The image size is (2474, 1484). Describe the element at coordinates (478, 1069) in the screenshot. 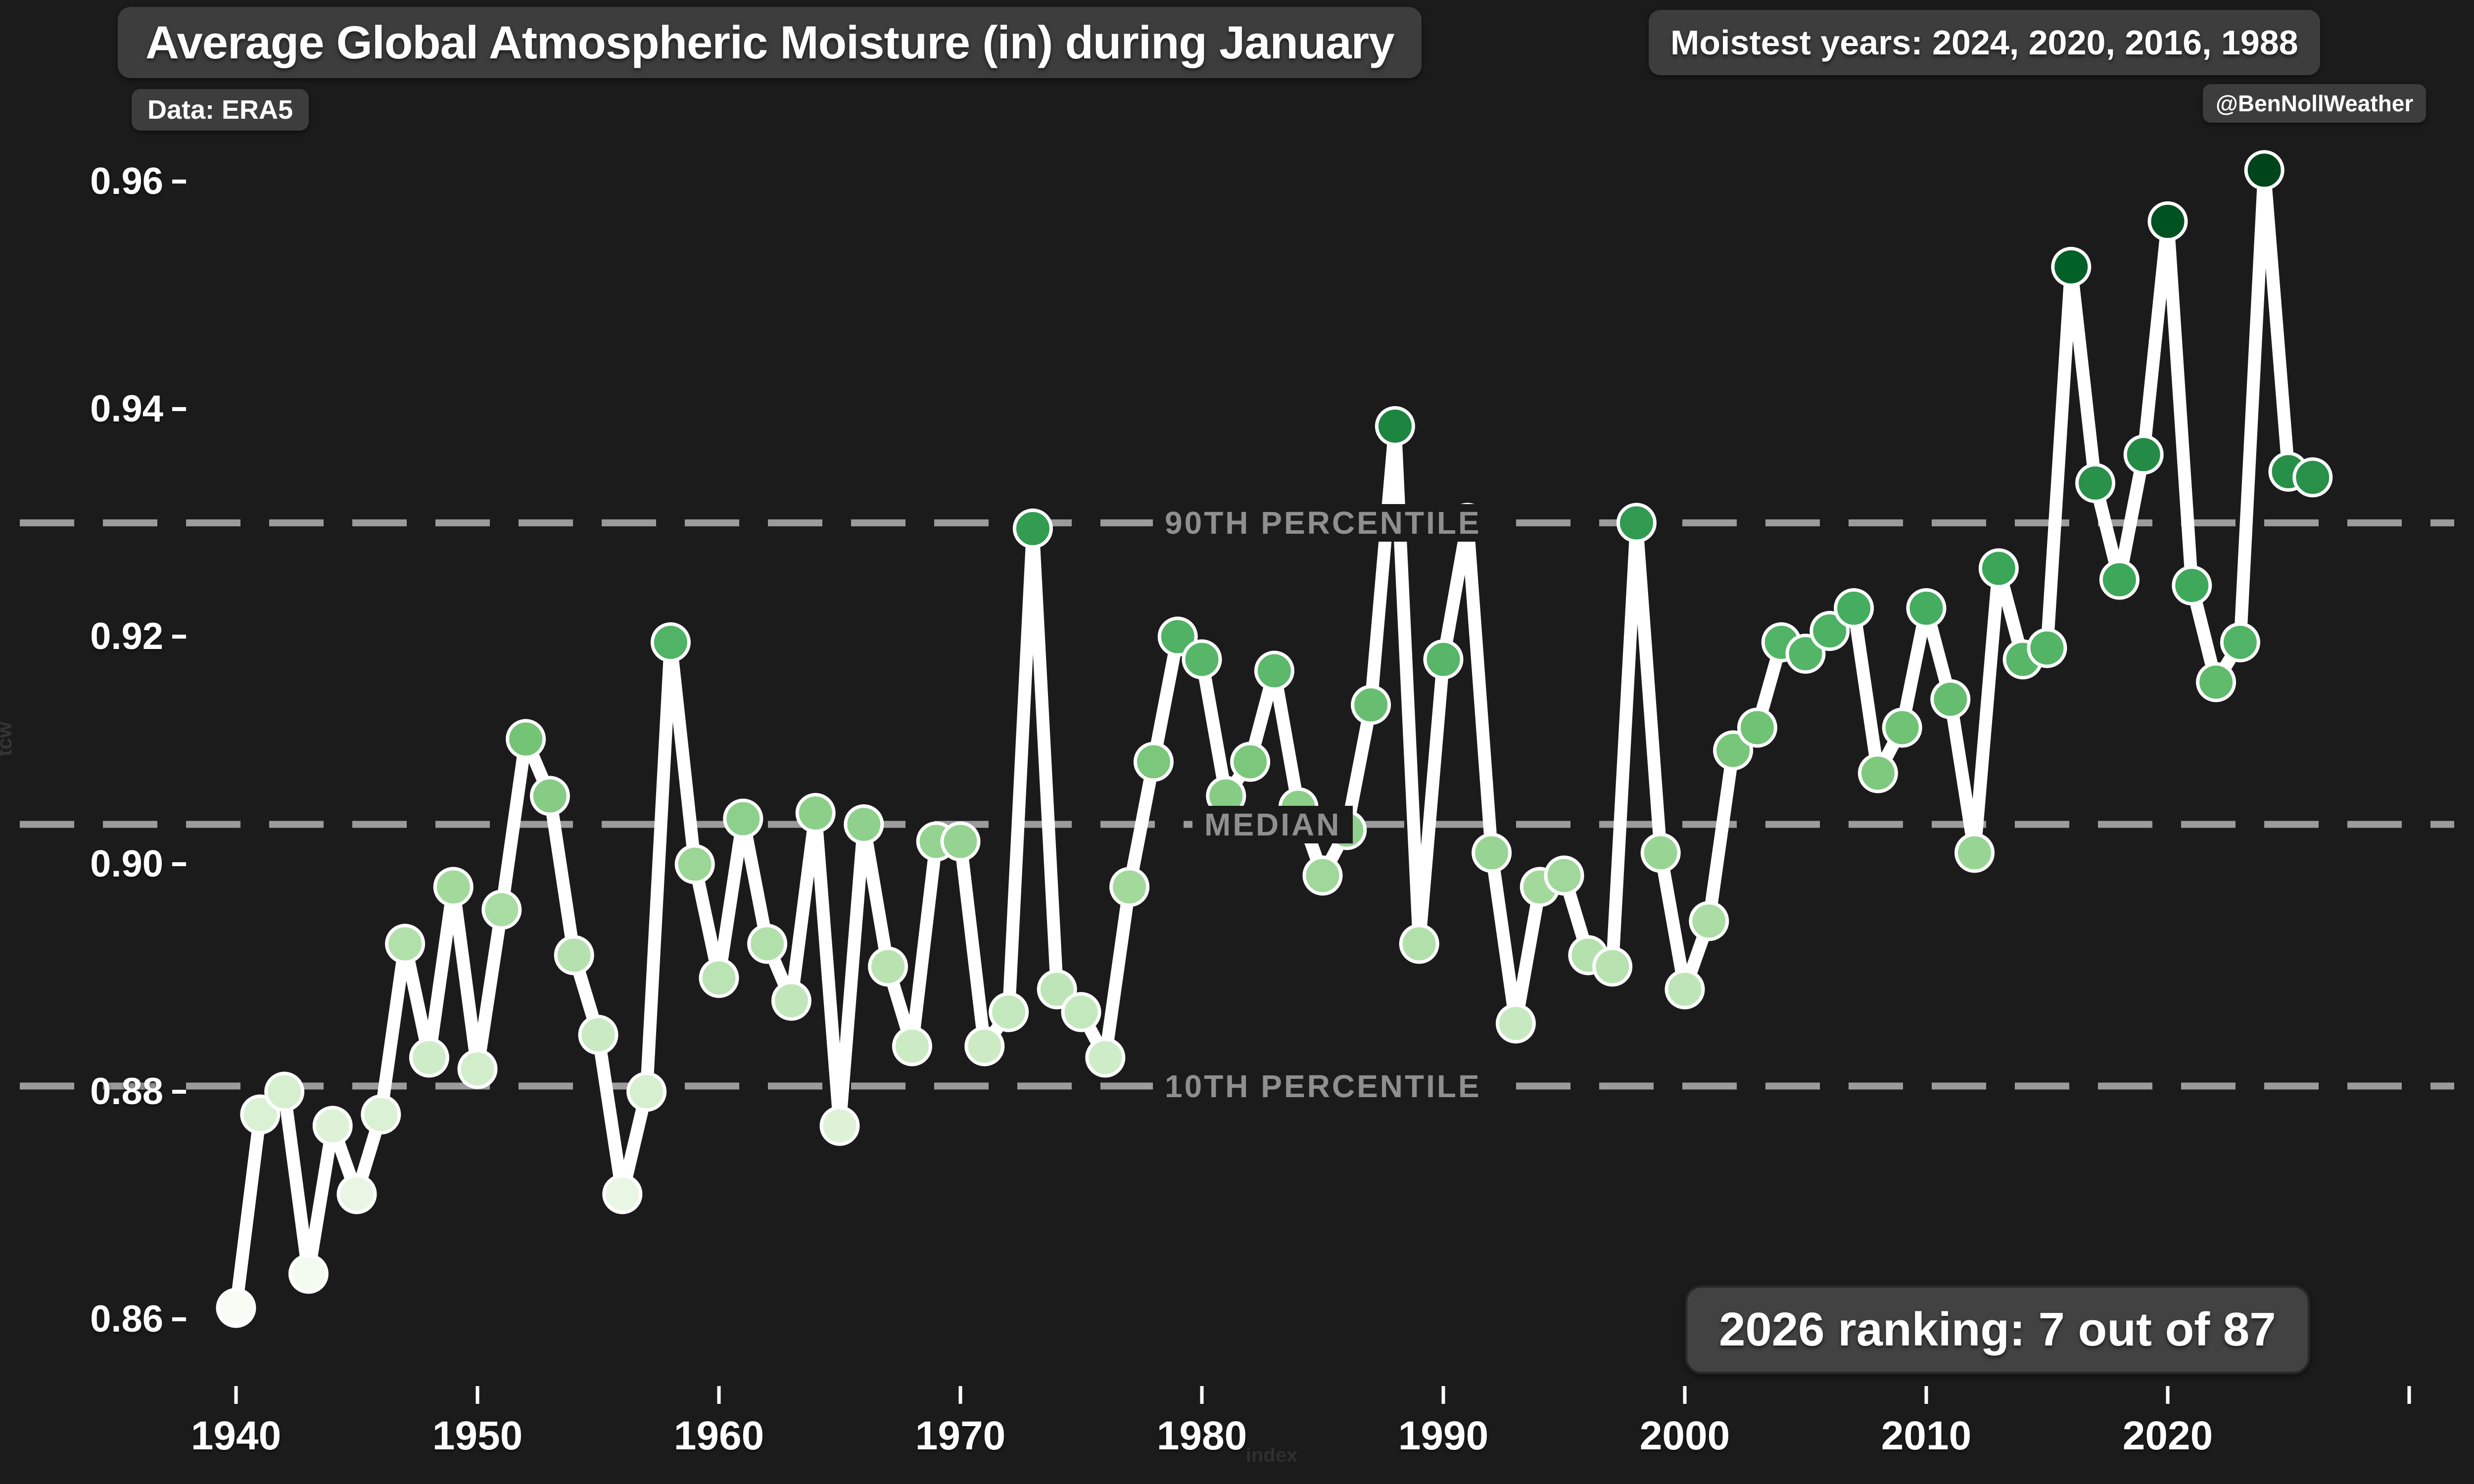

I see `data-point-1950` at that location.